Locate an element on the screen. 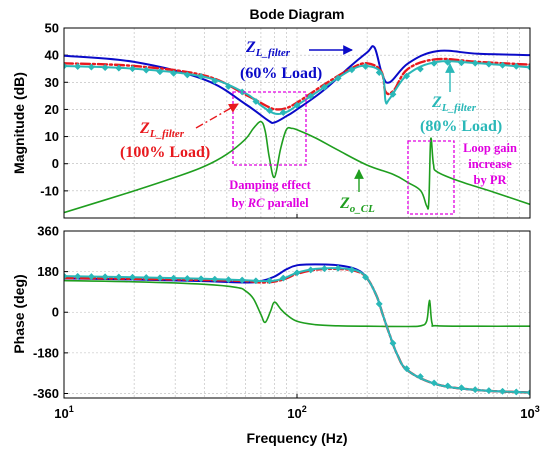 Image resolution: width=550 pixels, height=451 pixels. y-tick-label: 180 is located at coordinates (48, 271).